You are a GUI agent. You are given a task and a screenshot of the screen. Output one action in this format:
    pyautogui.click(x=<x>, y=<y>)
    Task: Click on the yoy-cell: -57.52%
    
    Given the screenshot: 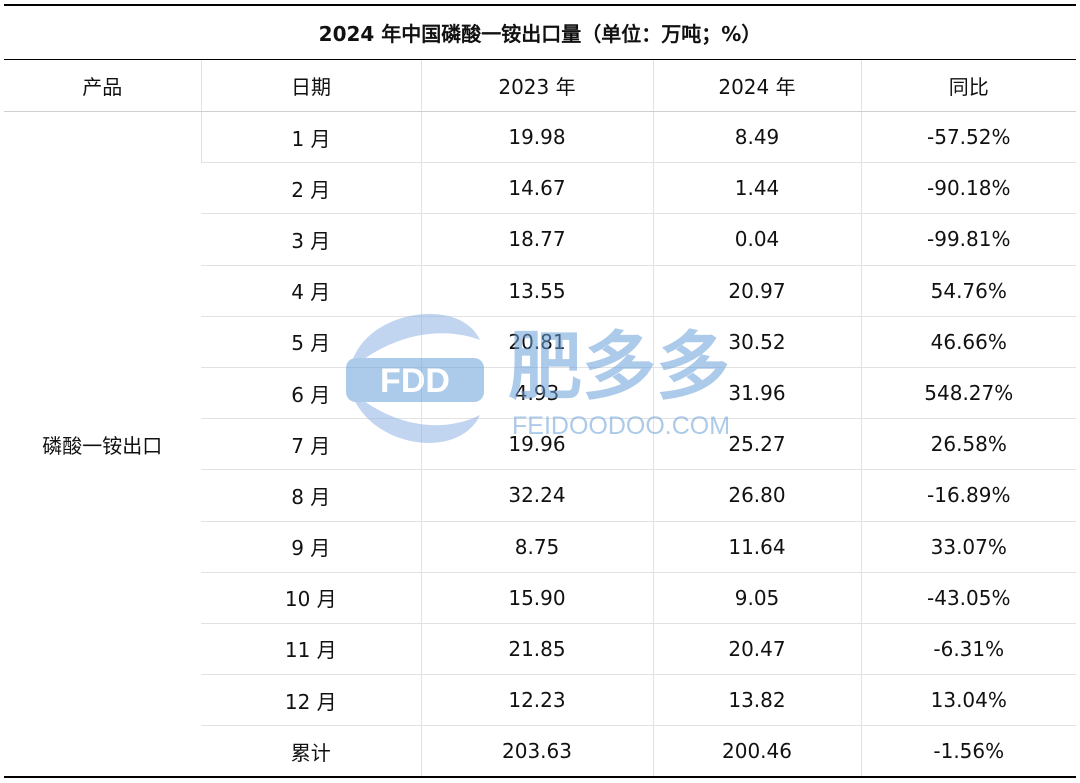 What is the action you would take?
    pyautogui.click(x=968, y=137)
    